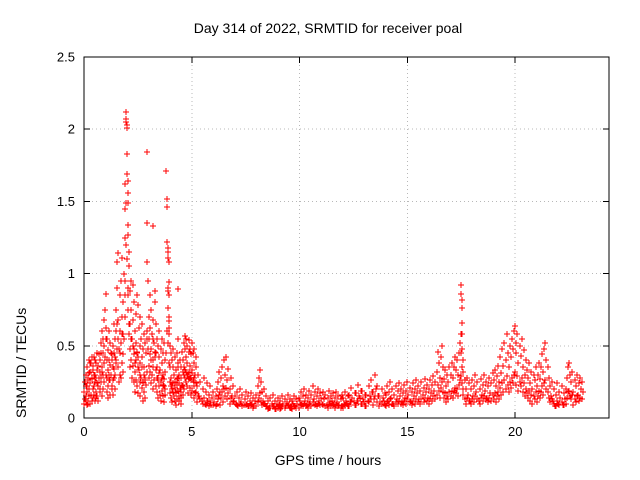 This screenshot has height=480, width=640. What do you see at coordinates (71, 273) in the screenshot?
I see `y-tick-label: 1` at bounding box center [71, 273].